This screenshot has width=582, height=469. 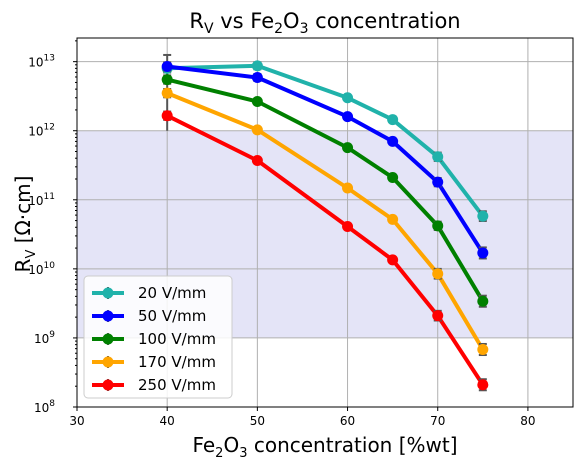 I want to click on ylabel-c: [Ω·cm], so click(x=23, y=213).